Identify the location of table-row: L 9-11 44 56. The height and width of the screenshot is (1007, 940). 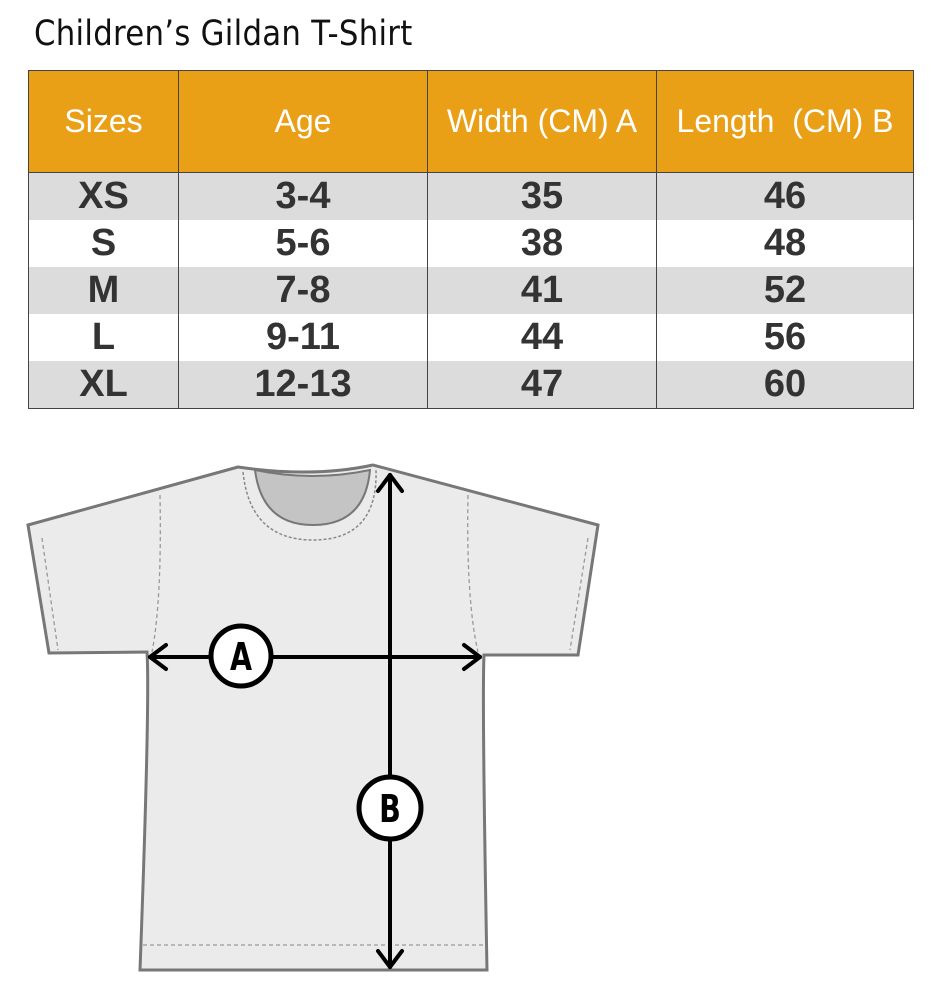
(471, 337).